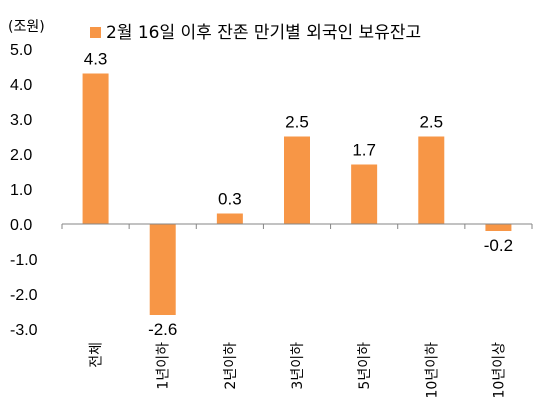 The image size is (540, 417). What do you see at coordinates (365, 366) in the screenshot?
I see `category-label: 5년이하` at bounding box center [365, 366].